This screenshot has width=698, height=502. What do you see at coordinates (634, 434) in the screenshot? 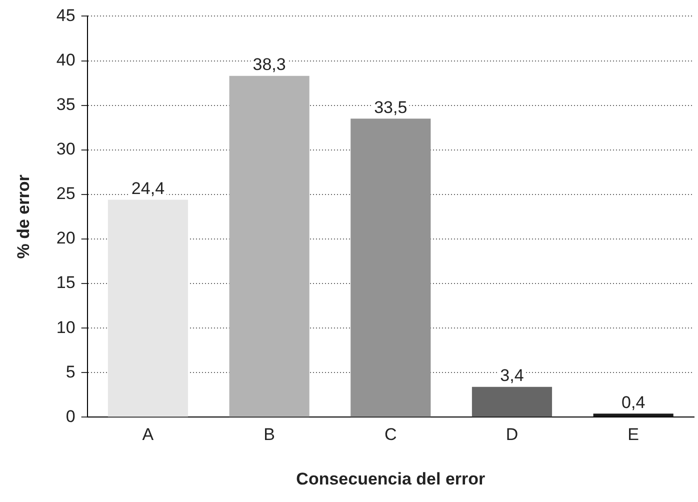
I see `x-tick-label: E` at bounding box center [634, 434].